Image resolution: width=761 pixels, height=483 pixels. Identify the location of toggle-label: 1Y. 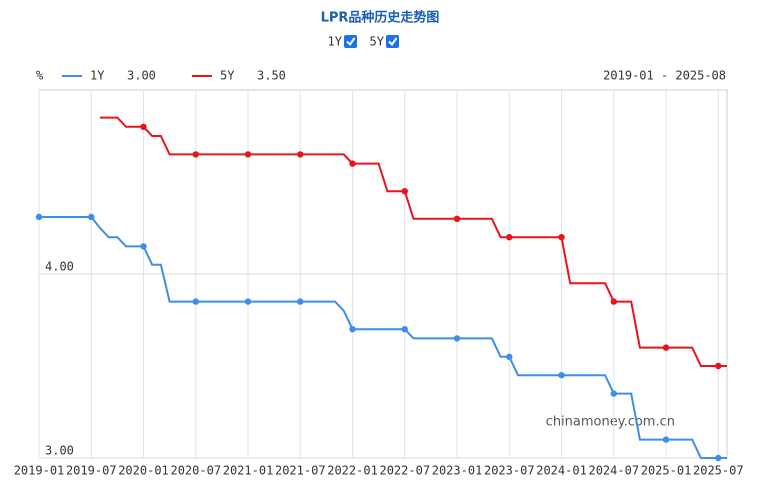
(335, 42).